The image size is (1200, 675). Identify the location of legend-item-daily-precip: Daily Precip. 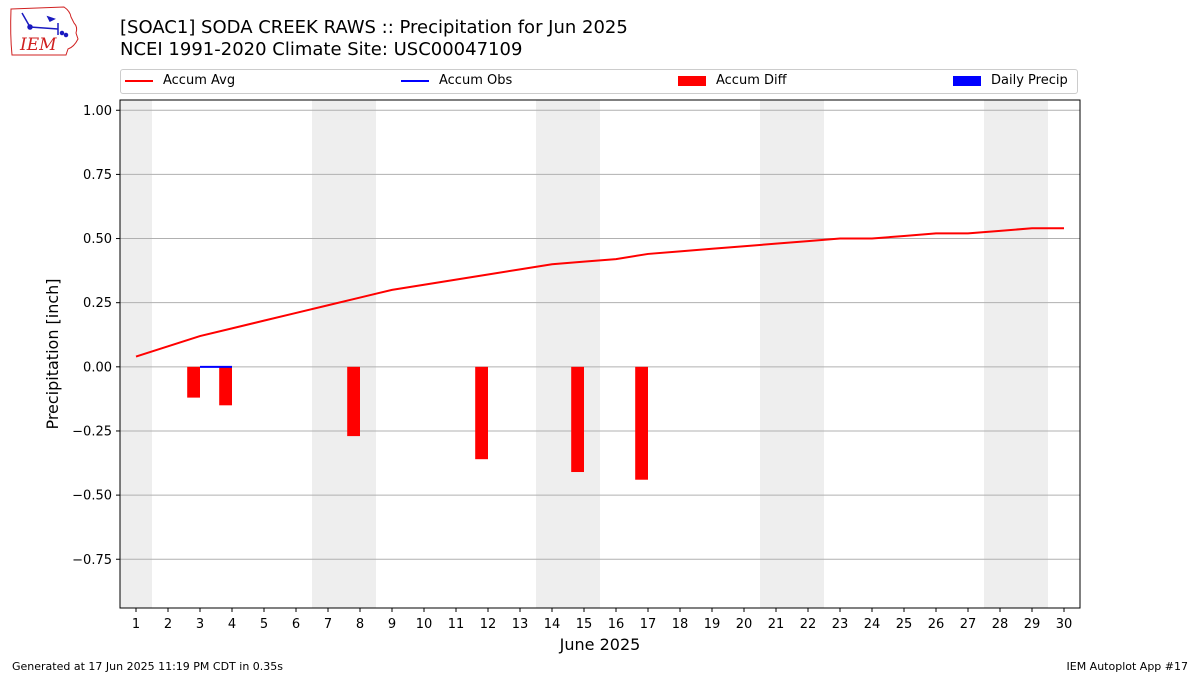
(1010, 80).